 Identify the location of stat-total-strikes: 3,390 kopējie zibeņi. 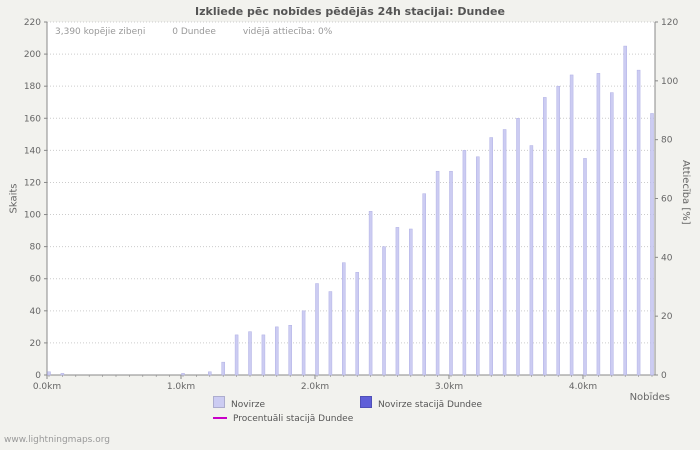
(100, 32).